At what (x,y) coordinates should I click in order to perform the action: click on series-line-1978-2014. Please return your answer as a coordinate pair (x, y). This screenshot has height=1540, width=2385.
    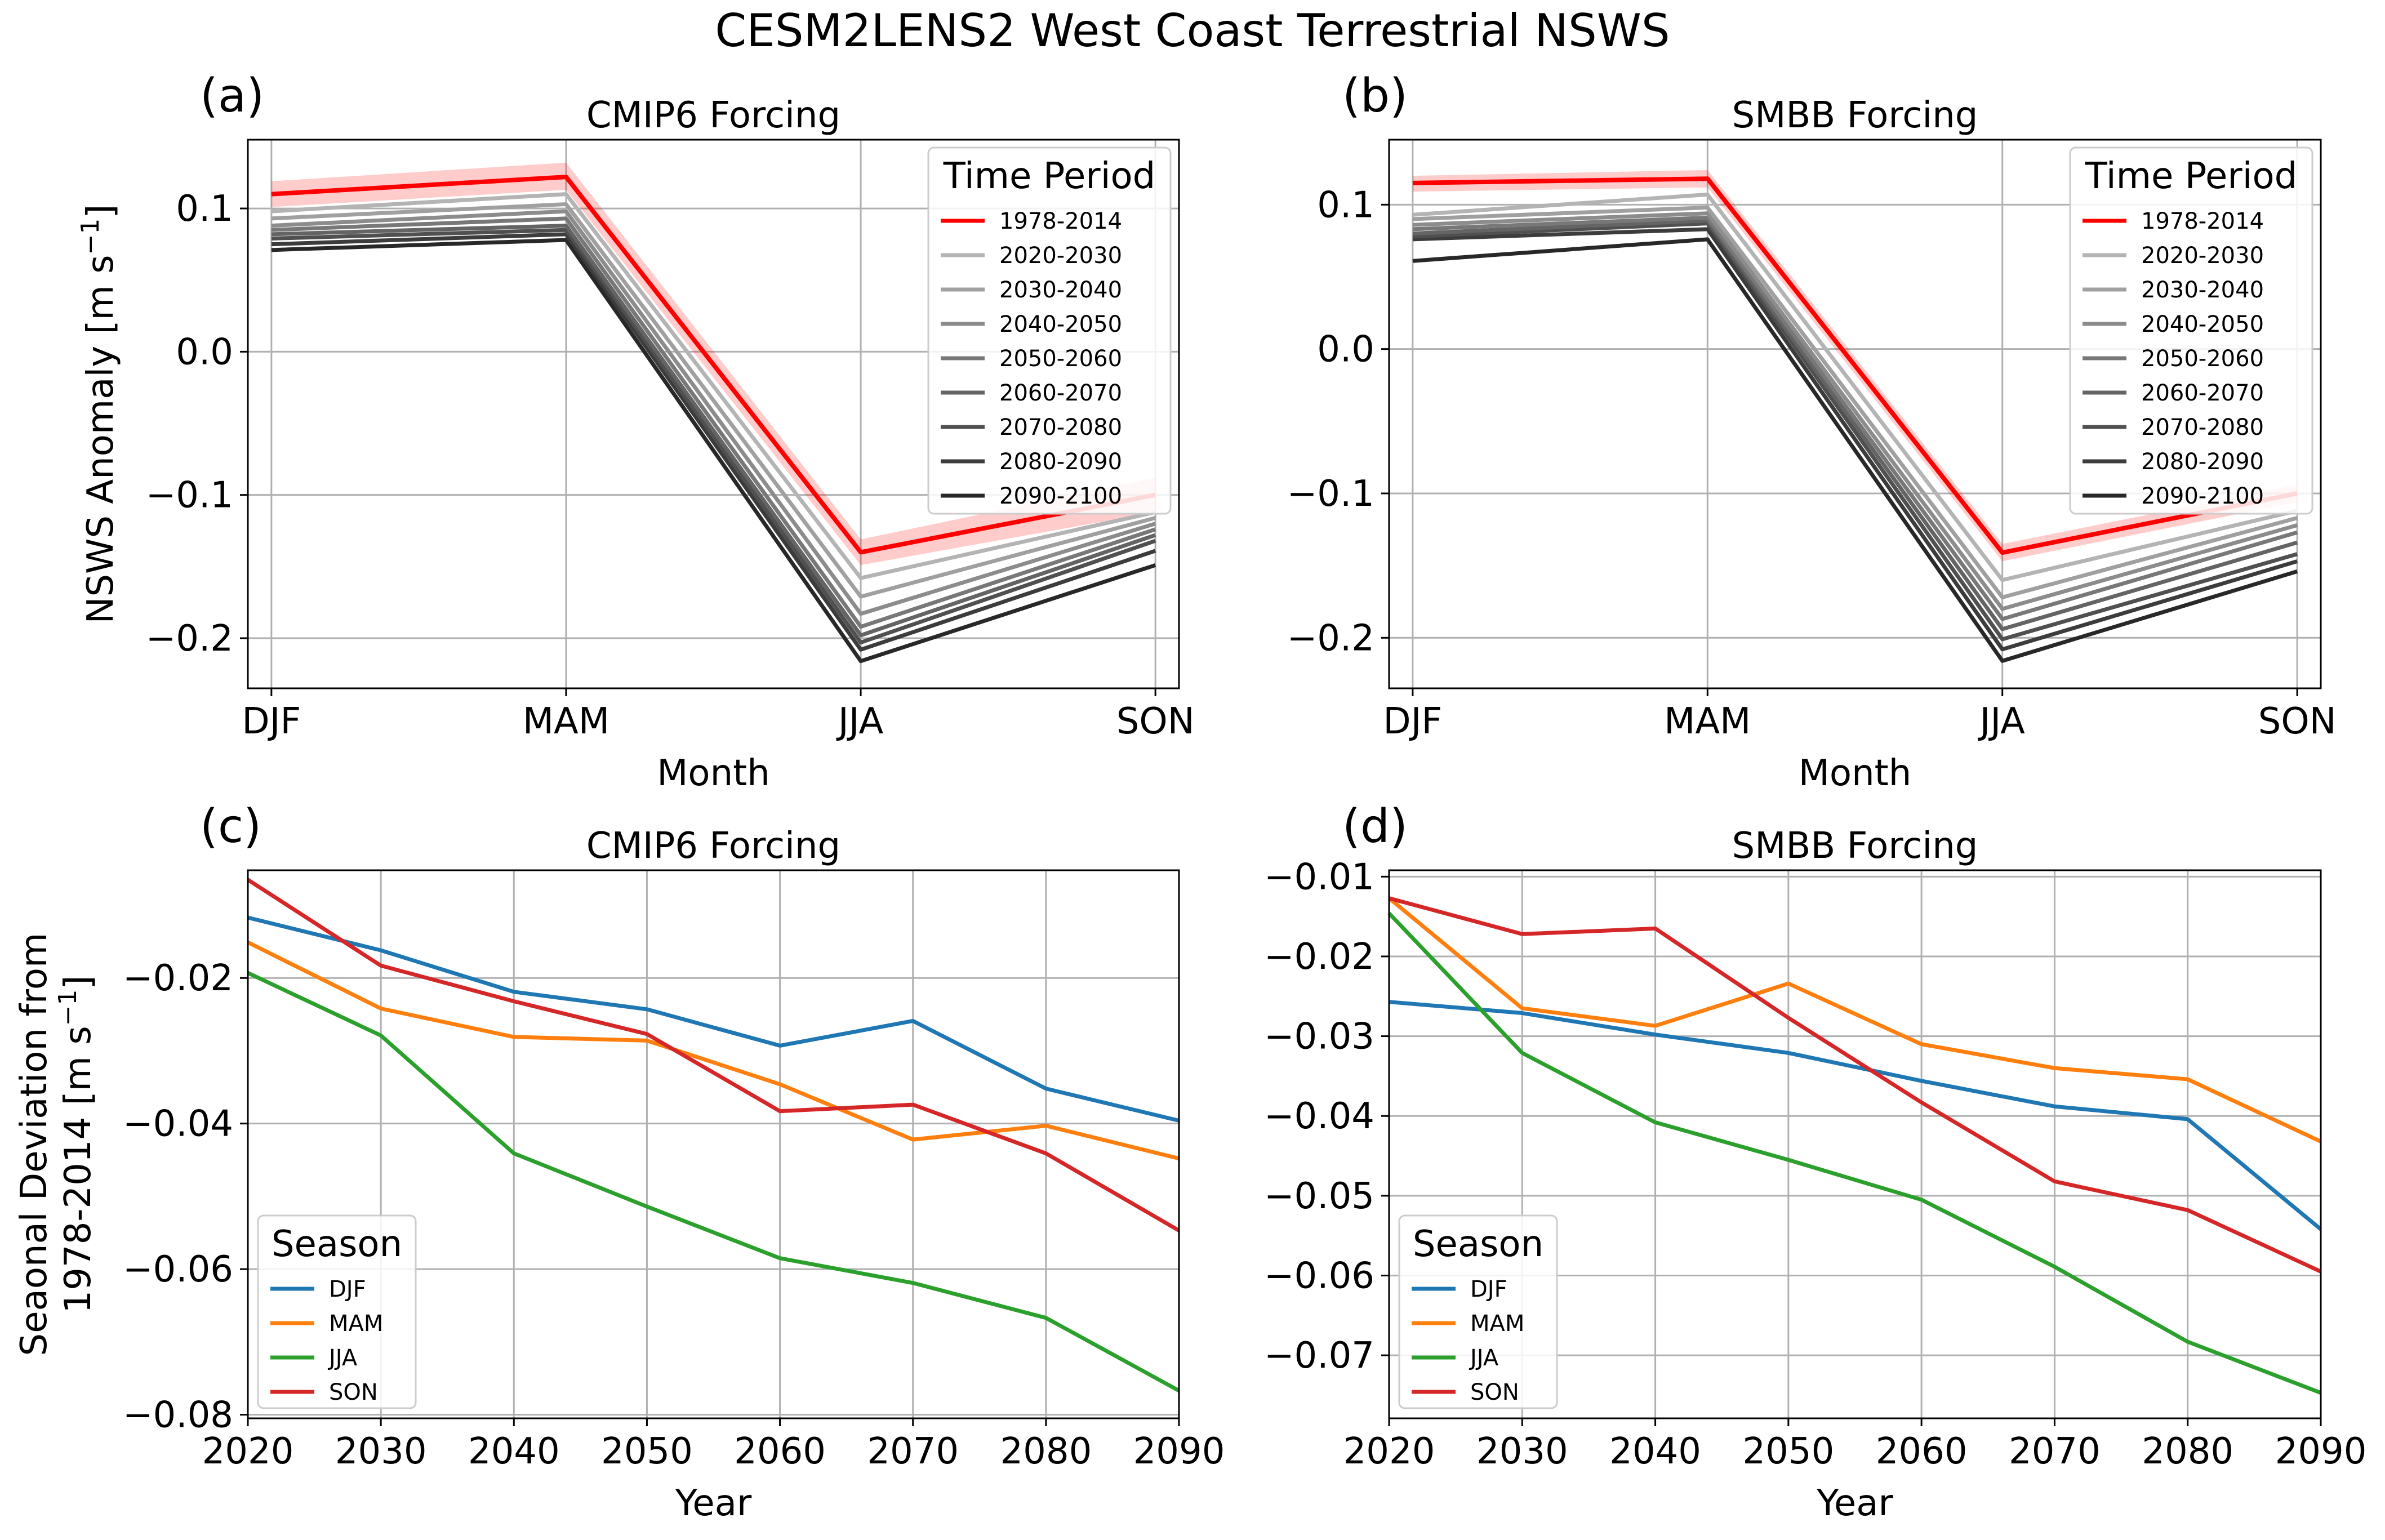
    Looking at the image, I should click on (713, 365).